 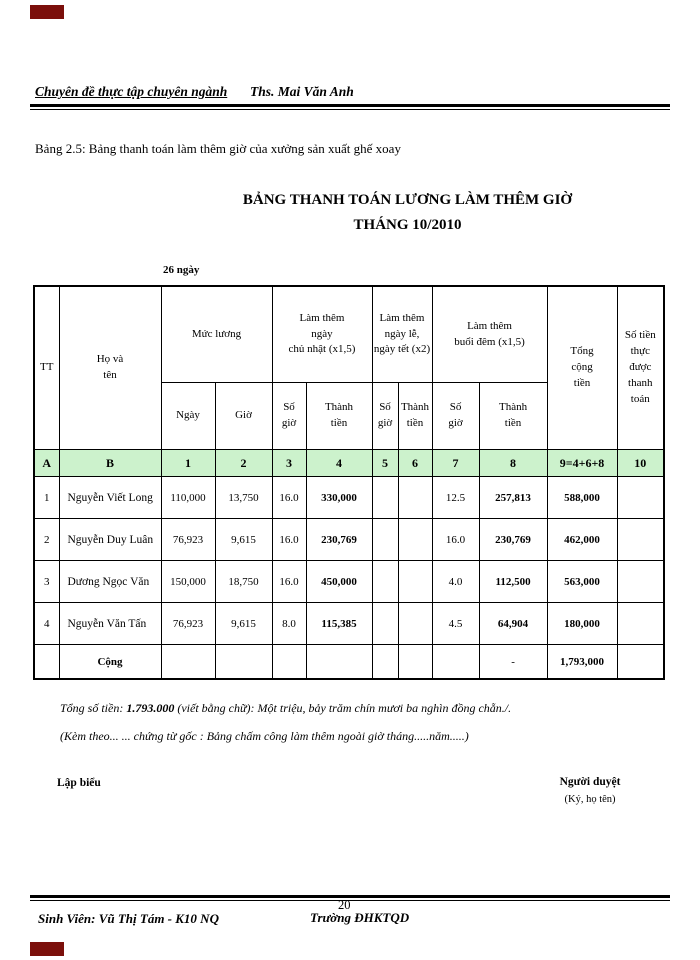 I want to click on sub-header-amount-holiday: Thành tiền, so click(x=415, y=416).